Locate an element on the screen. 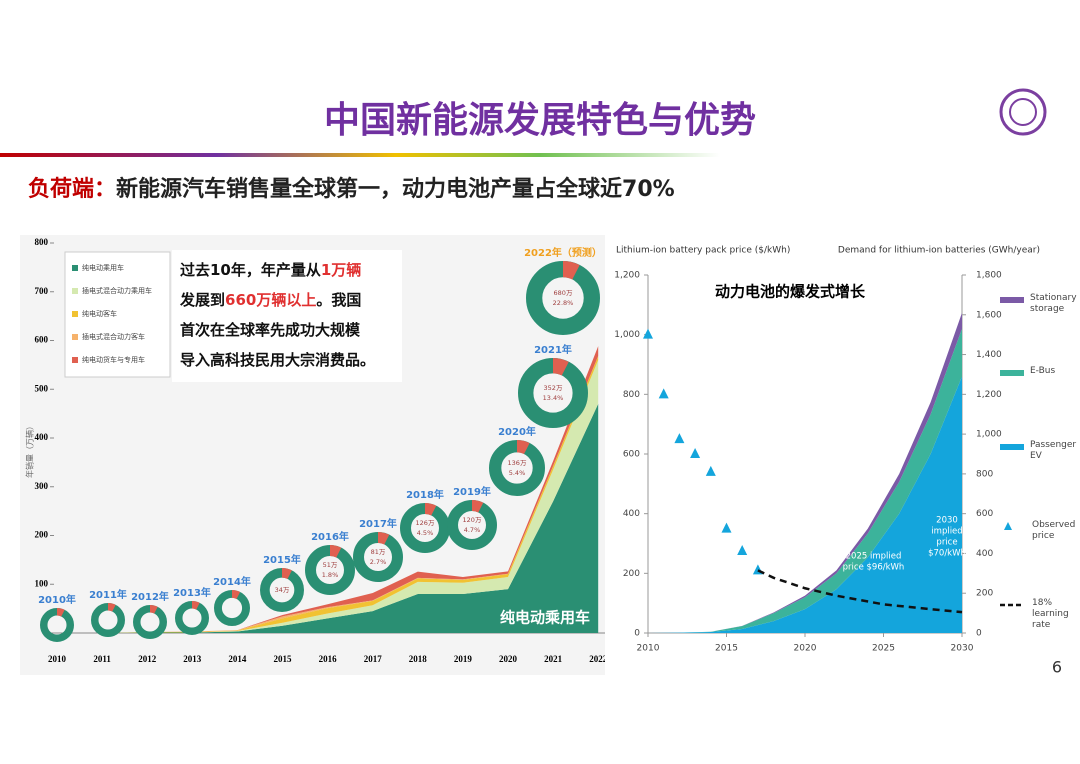 The height and width of the screenshot is (764, 1080). callout-box is located at coordinates (287, 316).